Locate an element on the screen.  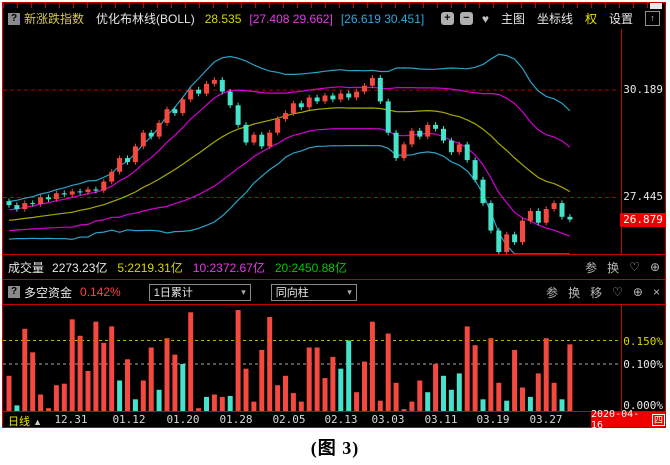
fund-value: 0.142% is located at coordinates (100, 292).